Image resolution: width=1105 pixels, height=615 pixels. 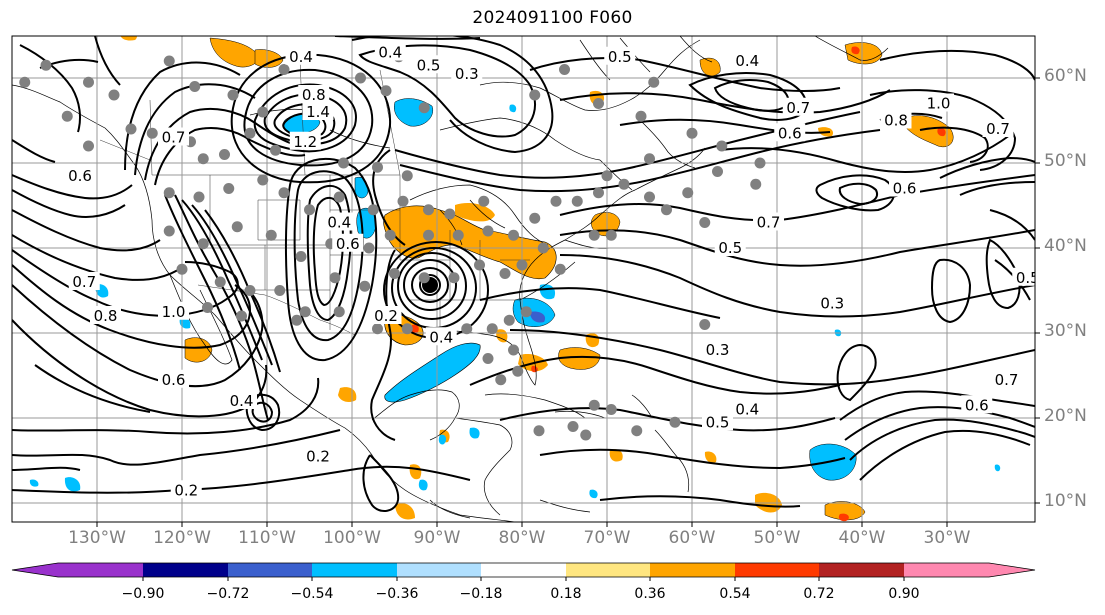 What do you see at coordinates (352, 538) in the screenshot?
I see `lon-label-100w: 100°W` at bounding box center [352, 538].